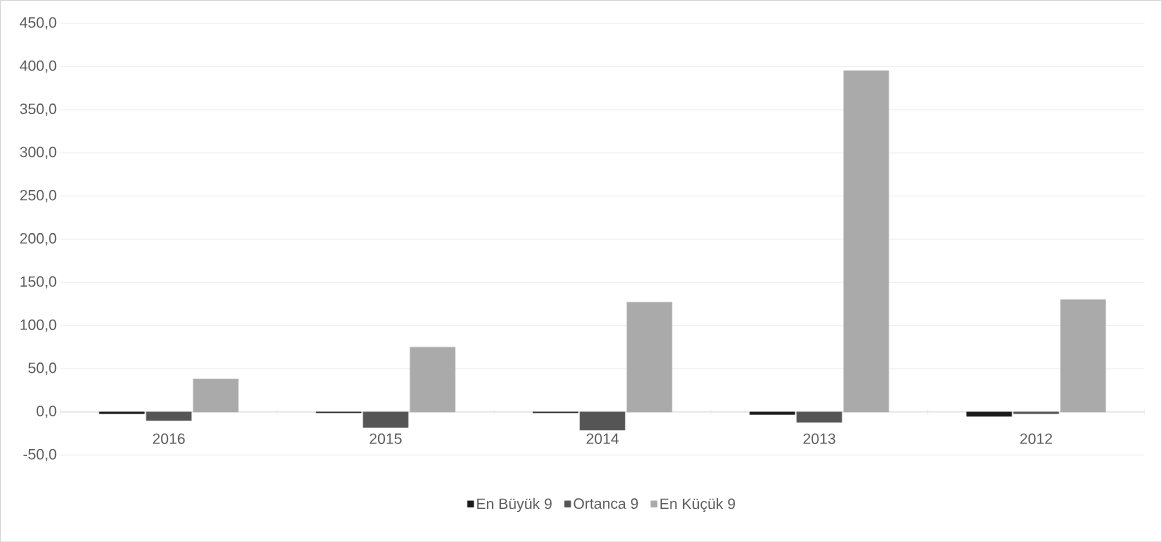 The image size is (1162, 542). I want to click on legend-label: En Küçük 9, so click(697, 504).